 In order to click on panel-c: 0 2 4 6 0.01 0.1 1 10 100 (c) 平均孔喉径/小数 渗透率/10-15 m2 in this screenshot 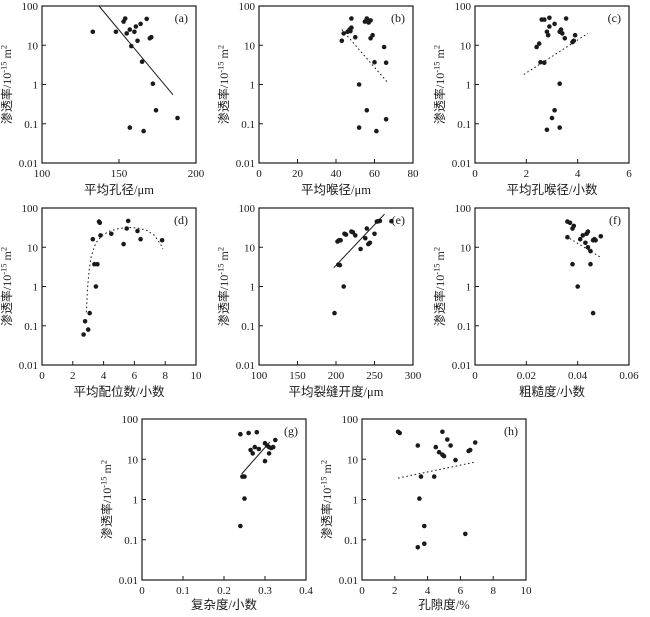, I will do `click(541, 103)`.